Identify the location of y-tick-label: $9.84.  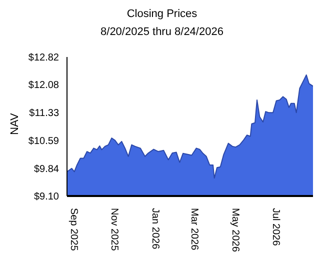
(47, 169).